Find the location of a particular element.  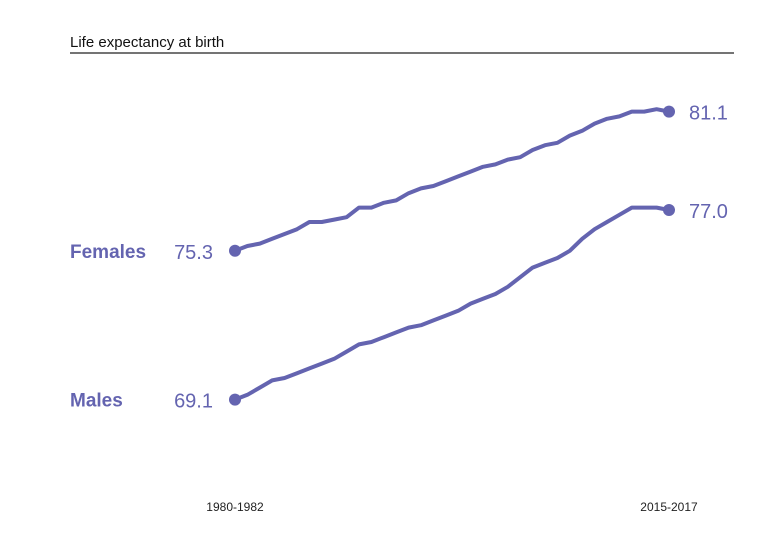

females-end-point is located at coordinates (669, 111).